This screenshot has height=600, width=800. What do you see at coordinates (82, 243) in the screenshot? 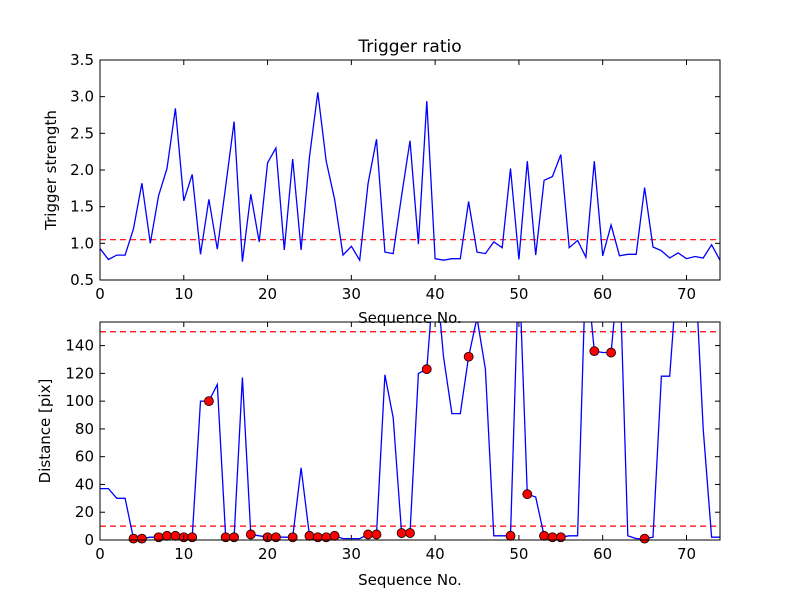
I see `top-y-tick-label: 1.0` at bounding box center [82, 243].